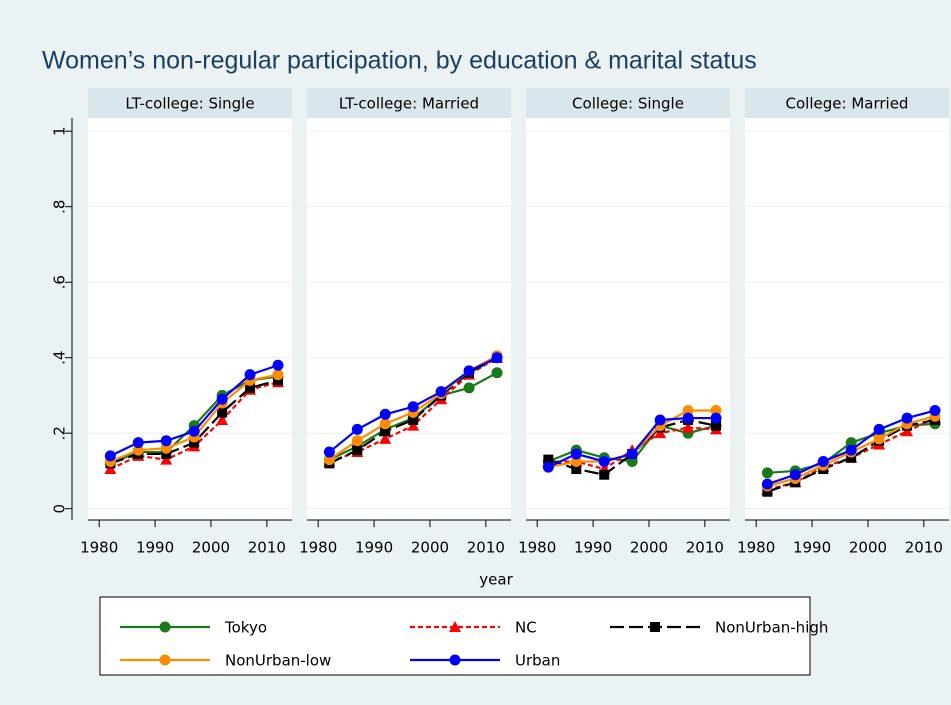  I want to click on legend-label: Urban, so click(537, 661).